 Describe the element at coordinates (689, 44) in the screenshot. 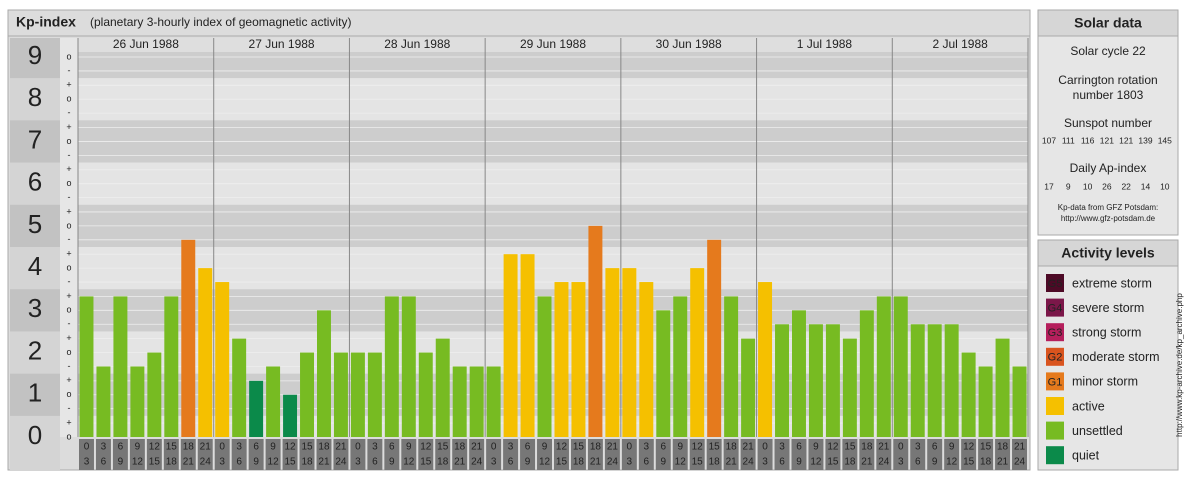

I see `day-label: 30 Jun 1988` at that location.